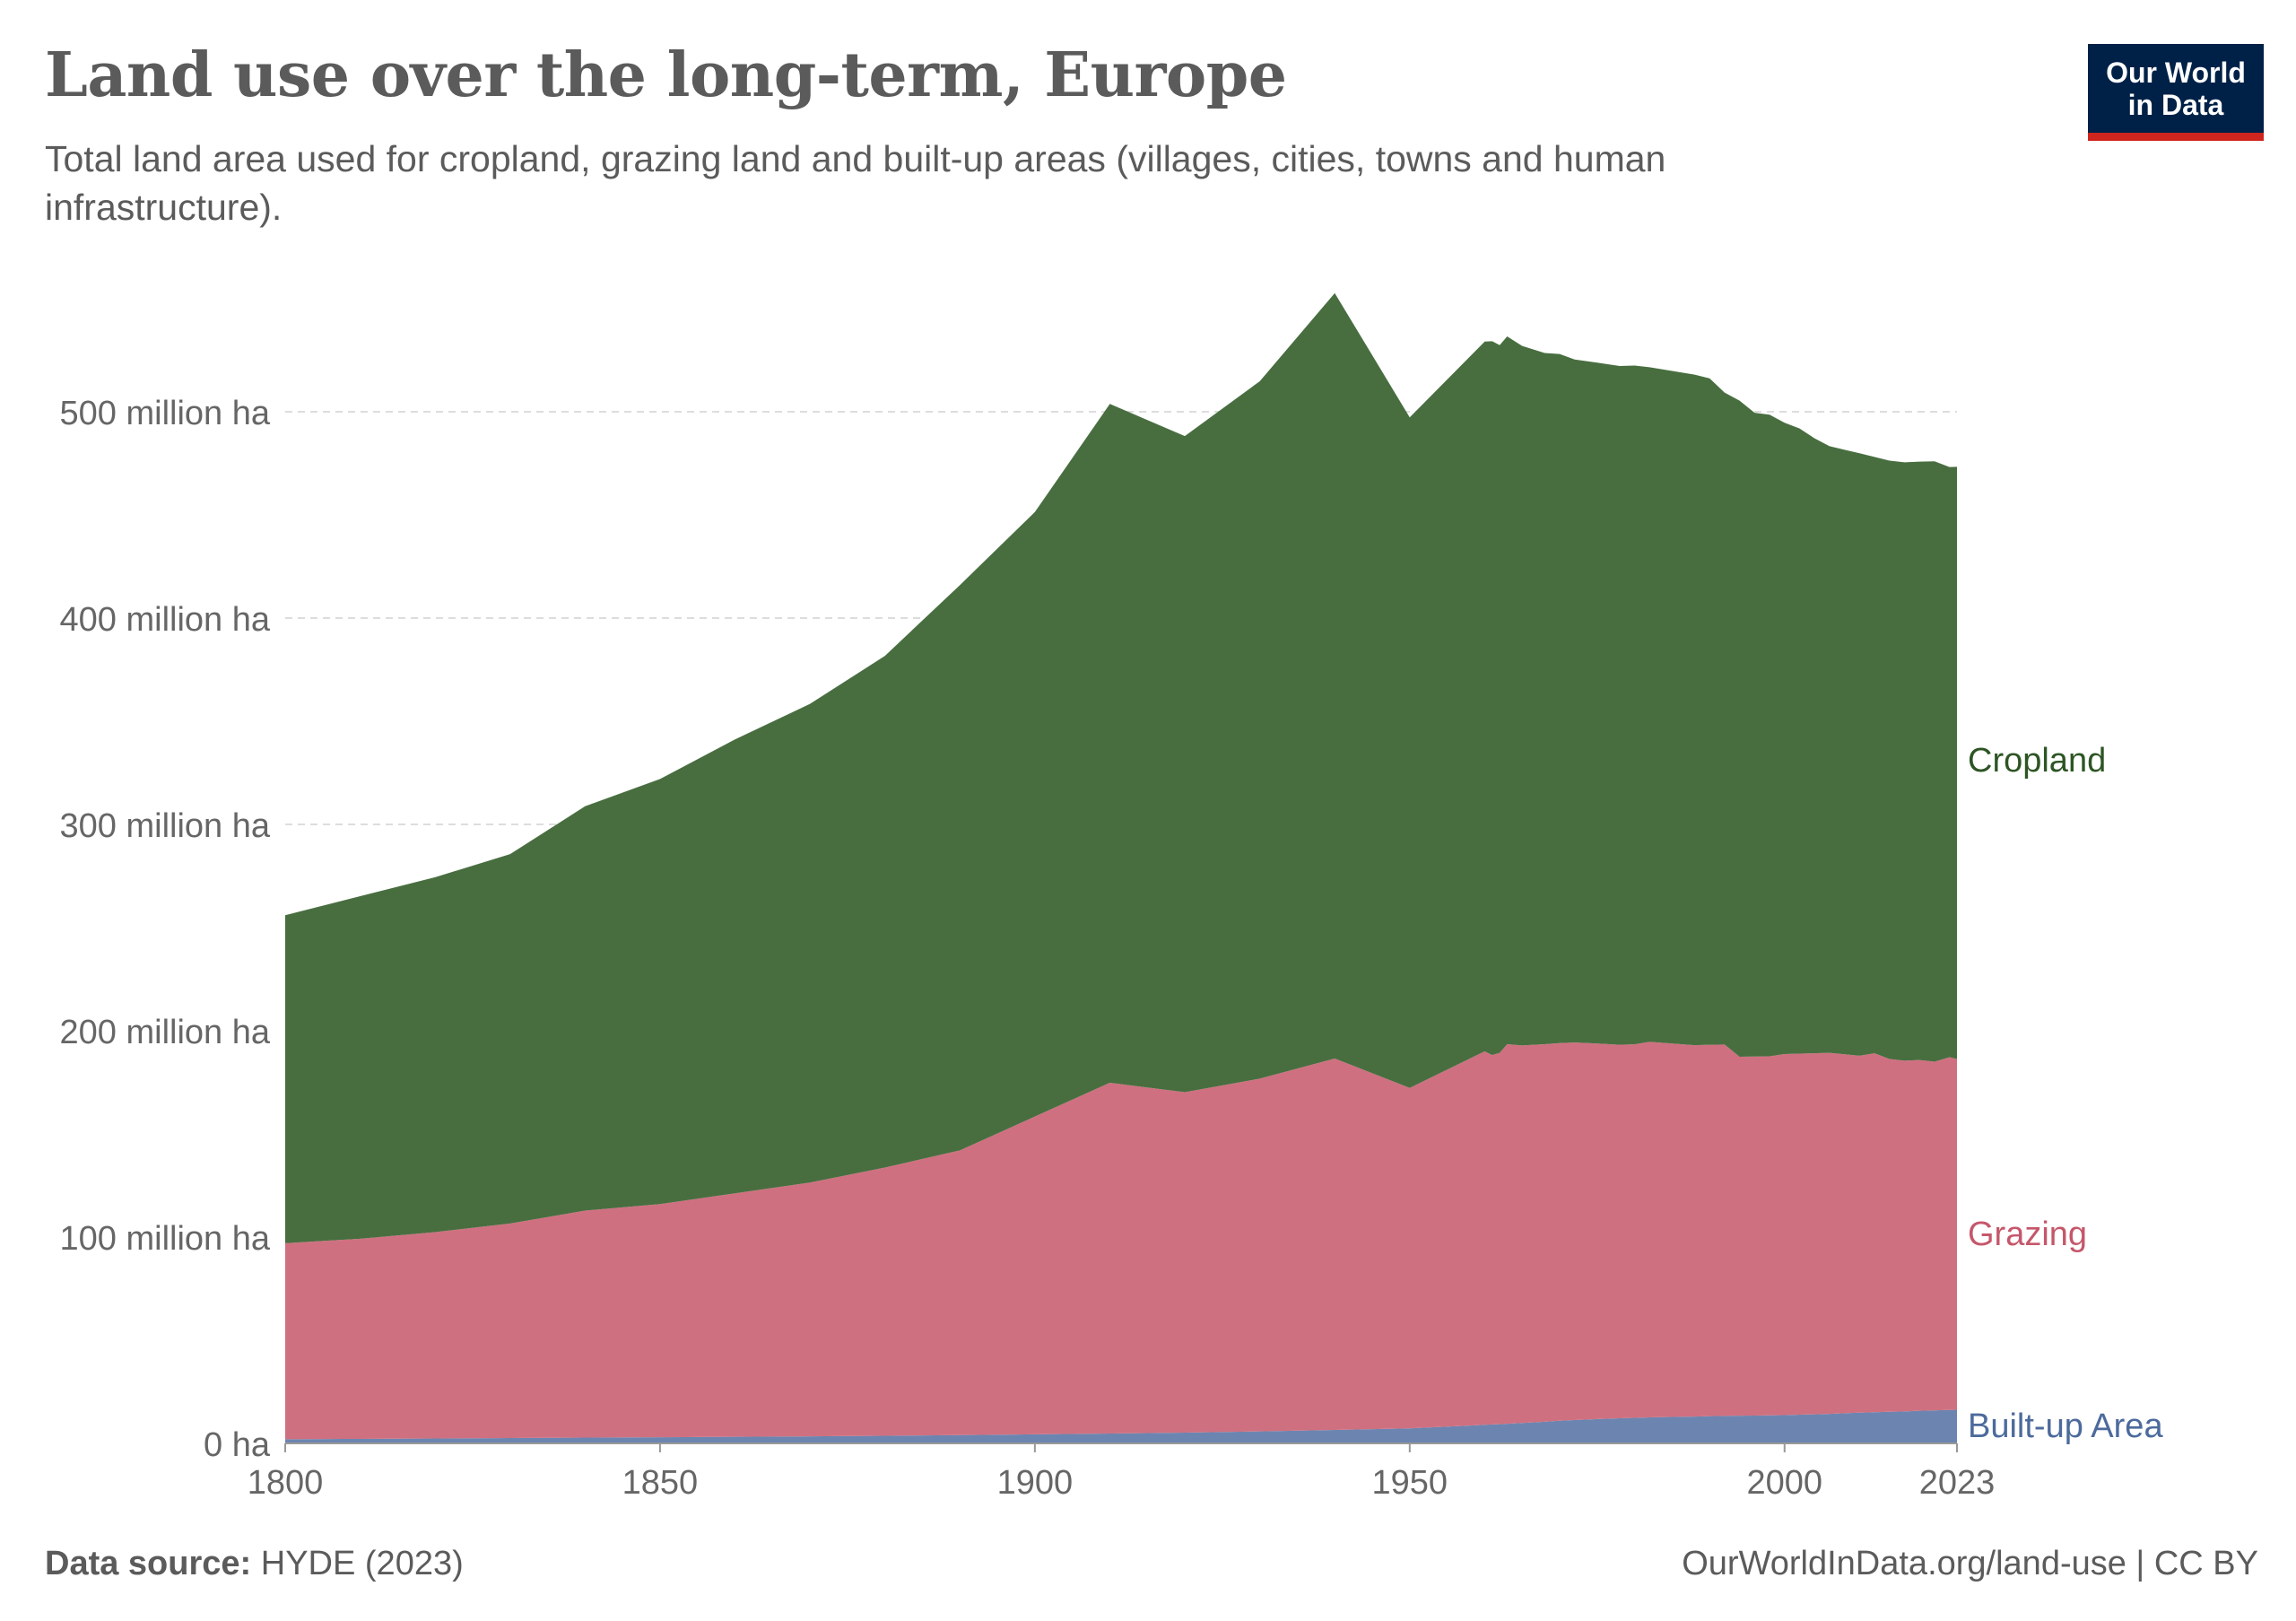 This screenshot has height=1621, width=2296. What do you see at coordinates (1410, 1483) in the screenshot?
I see `x-tick-label: 1950` at bounding box center [1410, 1483].